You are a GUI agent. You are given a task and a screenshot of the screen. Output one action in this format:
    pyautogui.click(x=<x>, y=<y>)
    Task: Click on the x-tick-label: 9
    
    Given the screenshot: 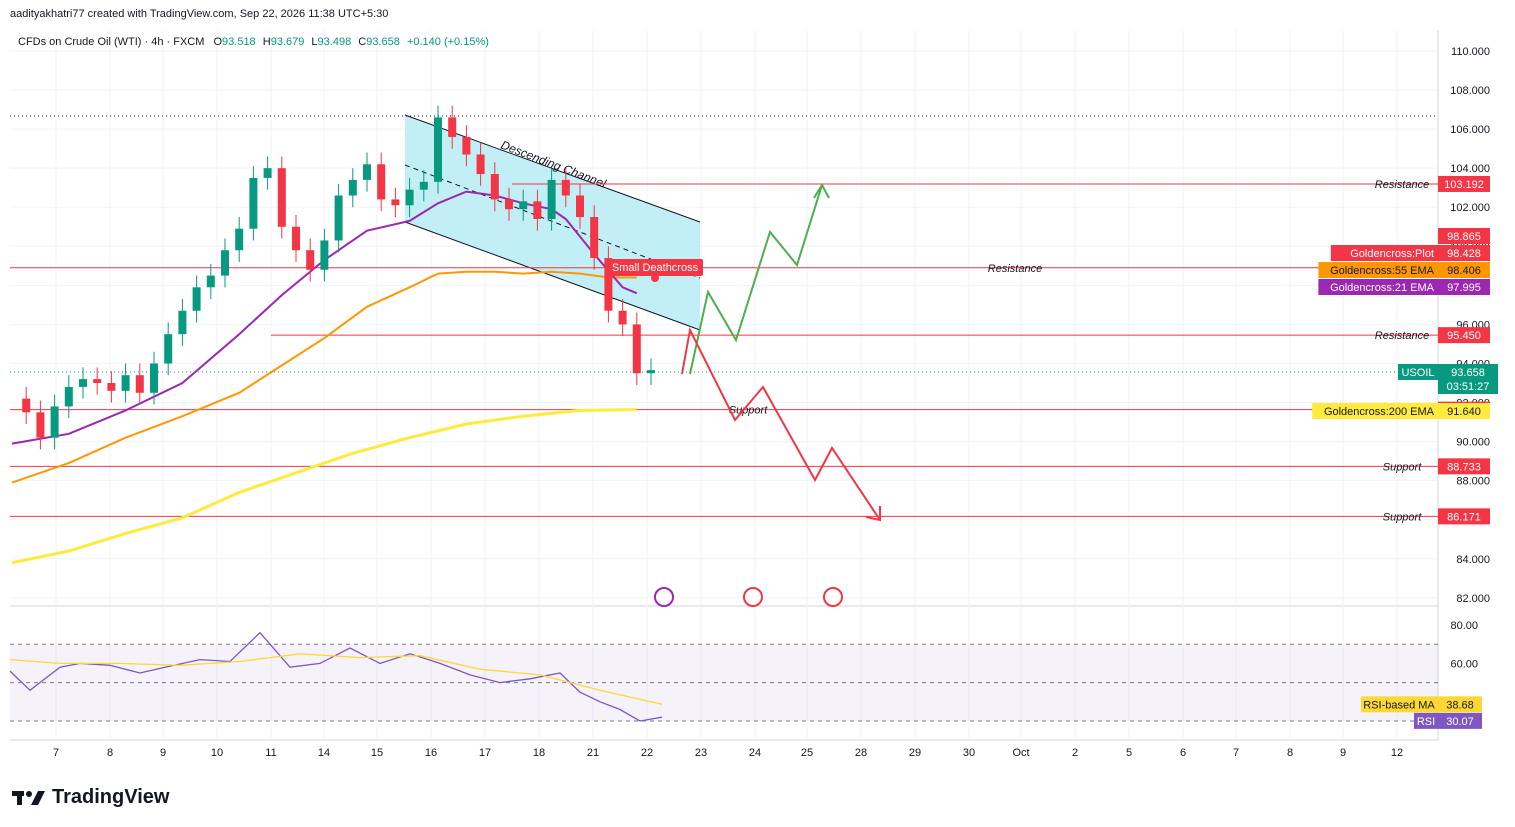 What is the action you would take?
    pyautogui.click(x=1343, y=753)
    